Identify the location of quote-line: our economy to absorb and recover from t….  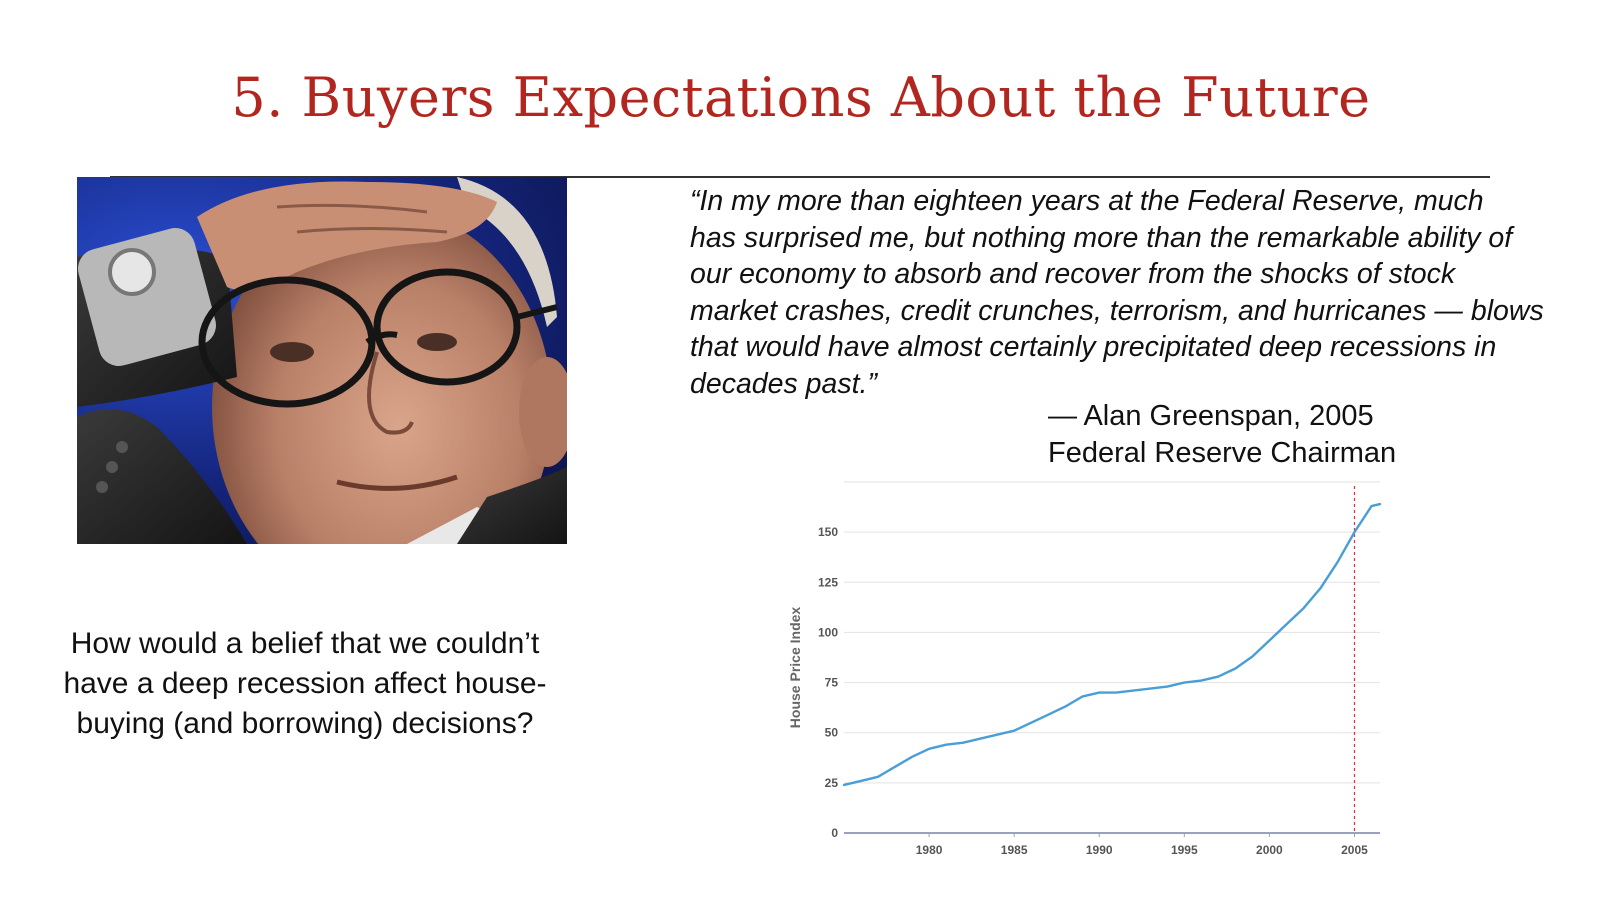
(1073, 274).